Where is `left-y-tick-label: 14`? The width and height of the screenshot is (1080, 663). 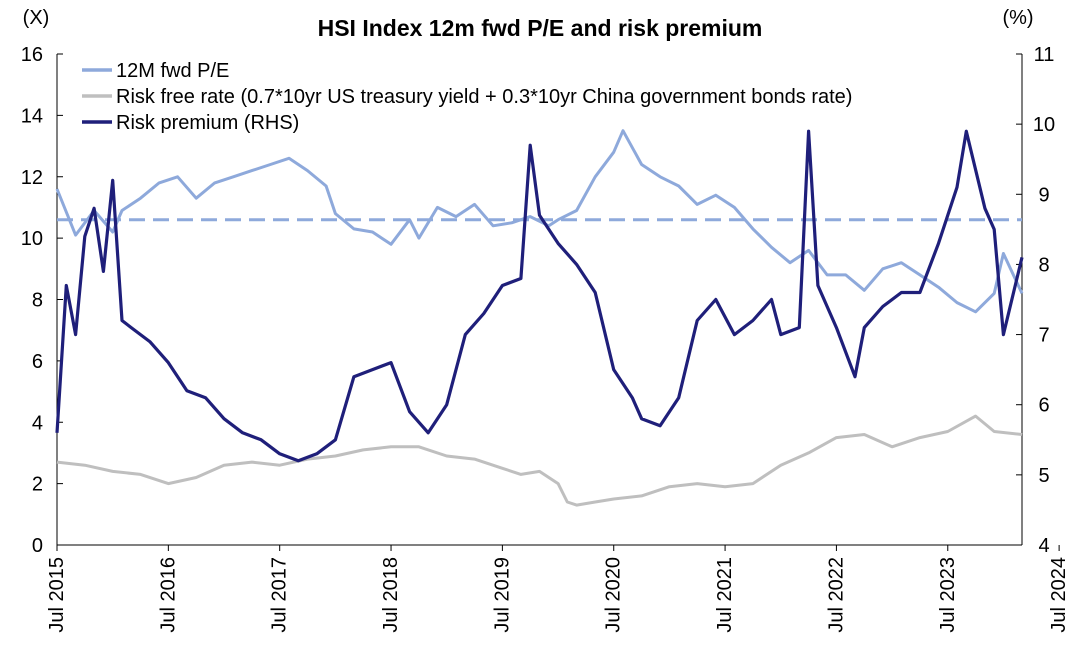 left-y-tick-label: 14 is located at coordinates (32, 116).